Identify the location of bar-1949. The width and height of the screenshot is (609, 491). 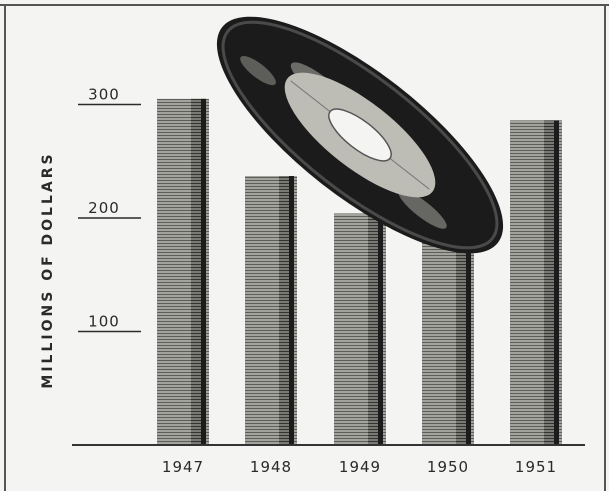
(360, 329).